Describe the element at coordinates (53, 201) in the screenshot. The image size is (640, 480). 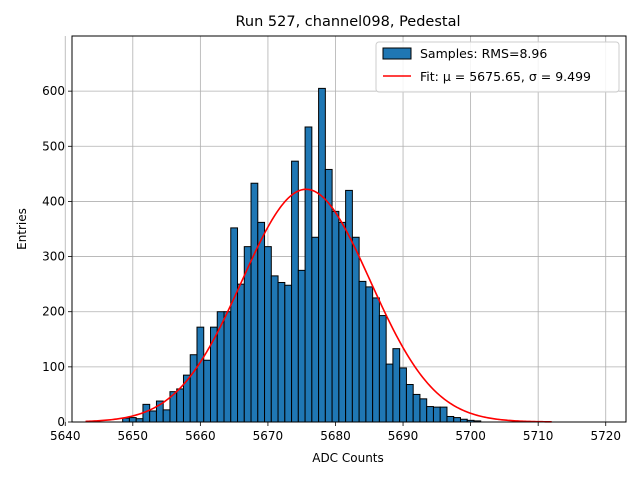
I see `y-tick-label: 400` at that location.